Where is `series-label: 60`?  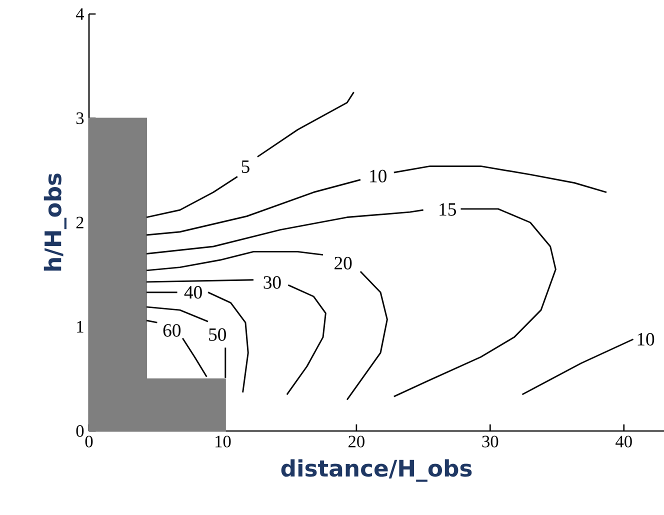 series-label: 60 is located at coordinates (172, 330).